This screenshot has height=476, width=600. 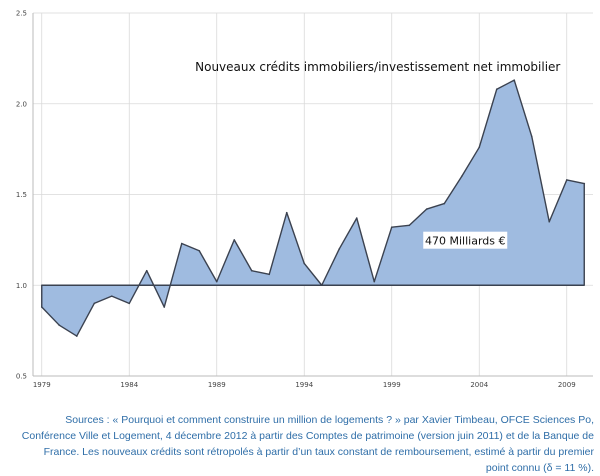 I want to click on x-tick-label: 1984, so click(x=129, y=385).